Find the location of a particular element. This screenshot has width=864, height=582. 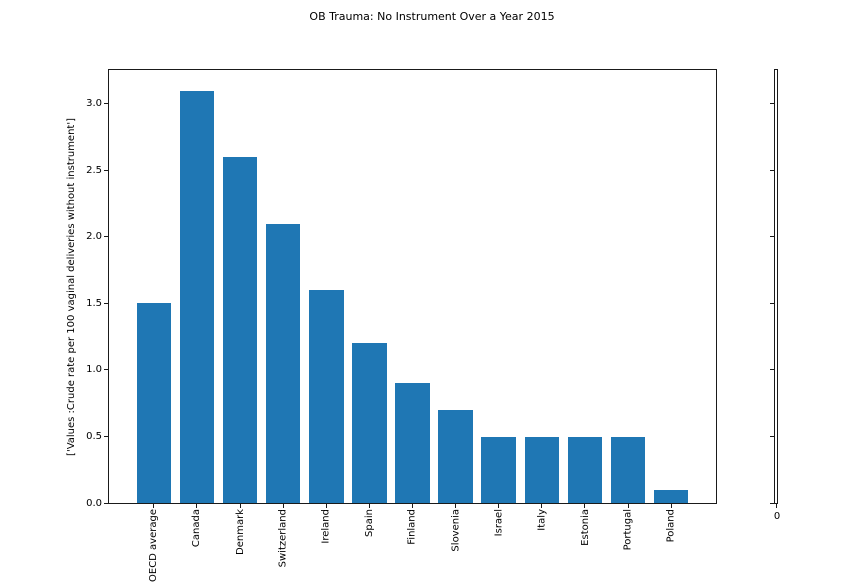

bar-ireland is located at coordinates (326, 396).